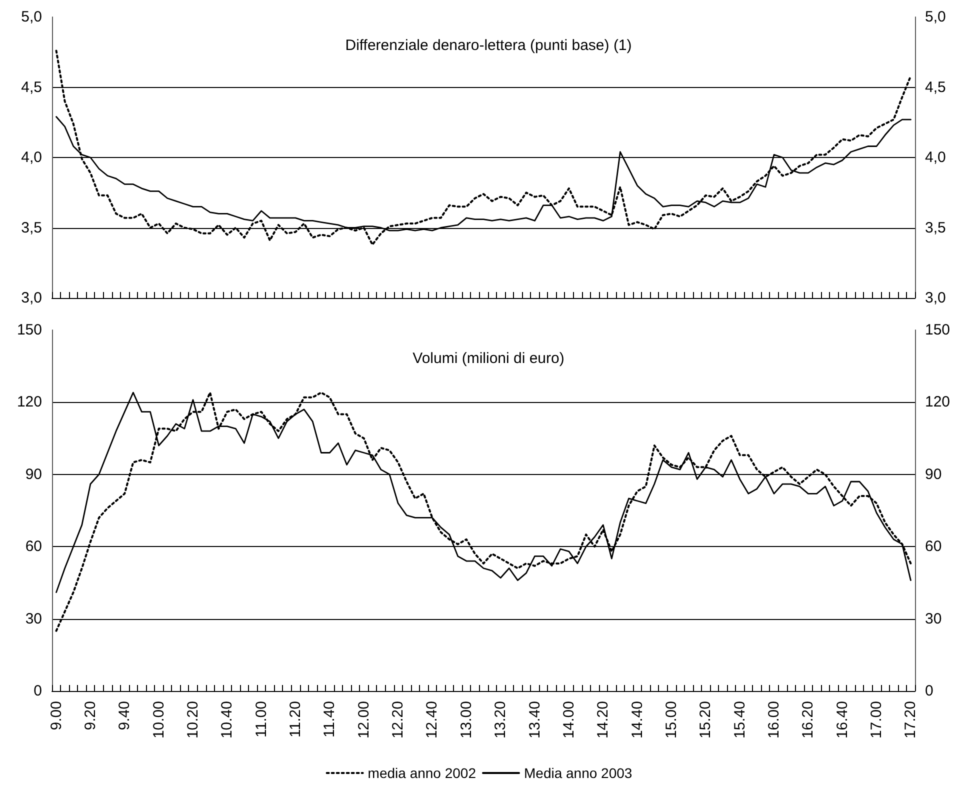  I want to click on x-tick-label: 16.00, so click(774, 720).